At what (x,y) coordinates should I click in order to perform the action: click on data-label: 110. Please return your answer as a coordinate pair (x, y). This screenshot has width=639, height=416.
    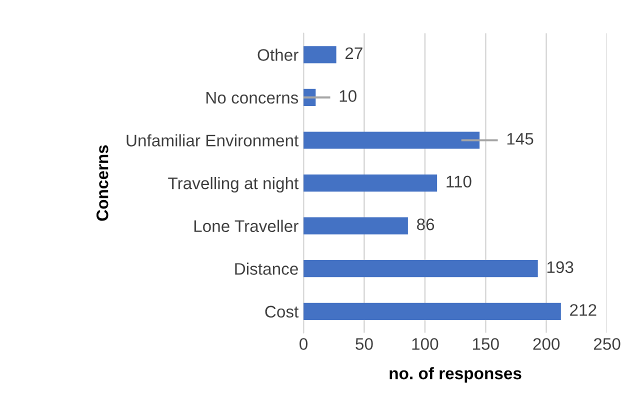
    Looking at the image, I should click on (459, 182).